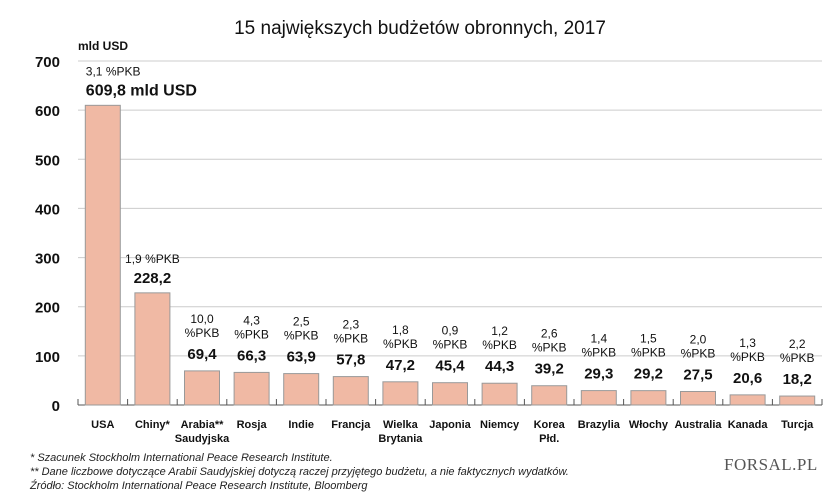 This screenshot has width=840, height=500. Describe the element at coordinates (599, 425) in the screenshot. I see `category-label: Brazylia` at that location.